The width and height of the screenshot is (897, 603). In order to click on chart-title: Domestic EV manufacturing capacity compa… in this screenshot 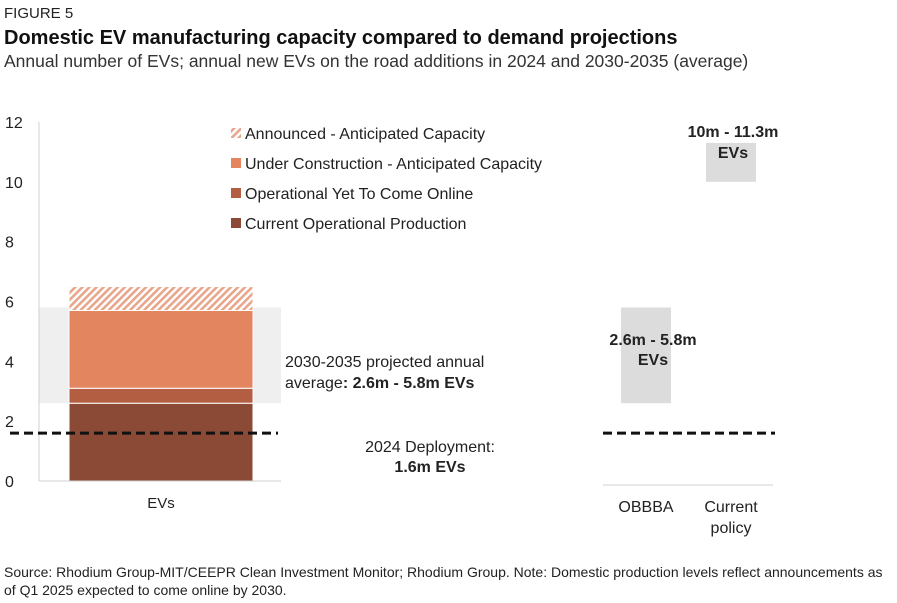, I will do `click(341, 38)`.